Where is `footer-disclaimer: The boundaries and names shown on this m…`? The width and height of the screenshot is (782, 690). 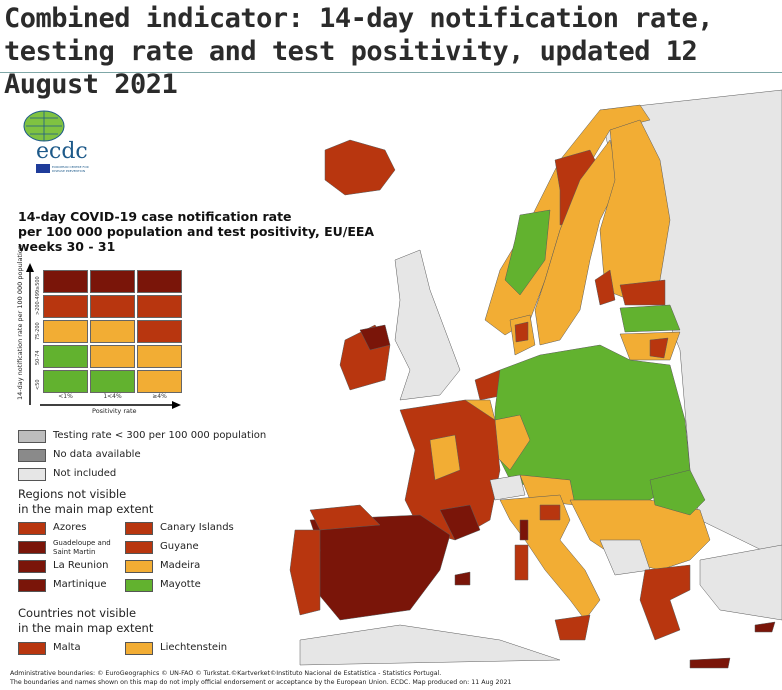 footer-disclaimer: The boundaries and names shown on this m… is located at coordinates (261, 682).